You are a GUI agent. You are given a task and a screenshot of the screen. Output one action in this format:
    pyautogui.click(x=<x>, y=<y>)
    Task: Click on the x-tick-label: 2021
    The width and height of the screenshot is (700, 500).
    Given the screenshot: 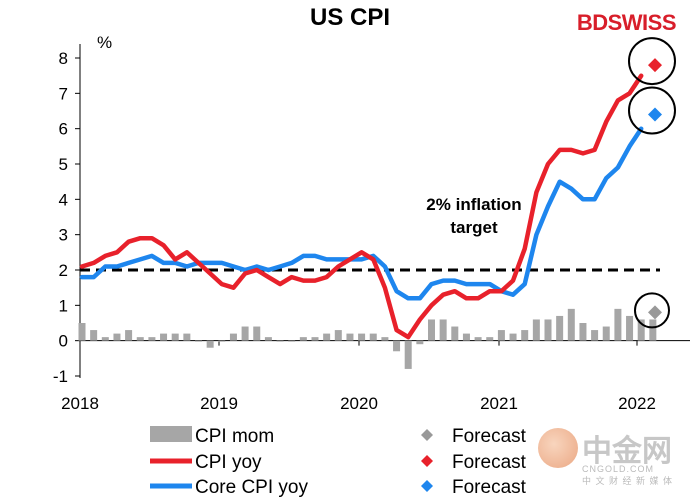 What is the action you would take?
    pyautogui.click(x=499, y=403)
    